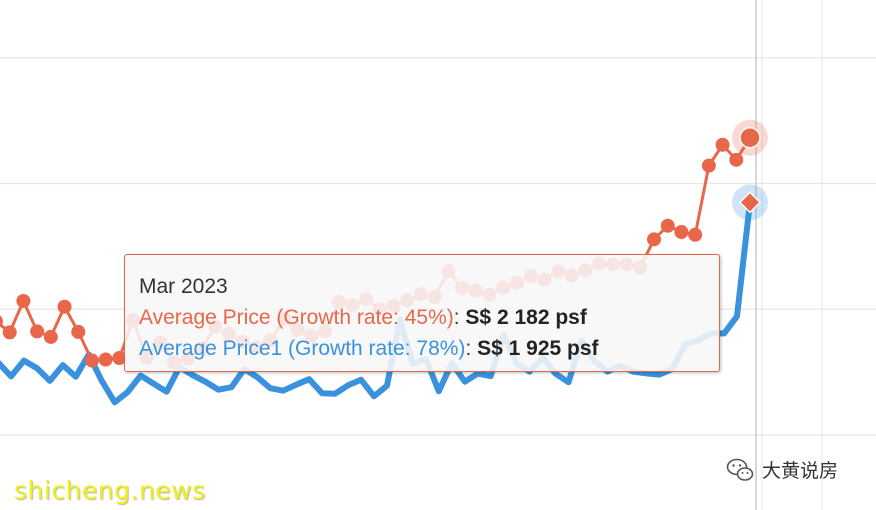 This screenshot has width=876, height=510. What do you see at coordinates (302, 348) in the screenshot?
I see `tooltip-series-label: Average Price1 (Growth rate: 78%)` at bounding box center [302, 348].